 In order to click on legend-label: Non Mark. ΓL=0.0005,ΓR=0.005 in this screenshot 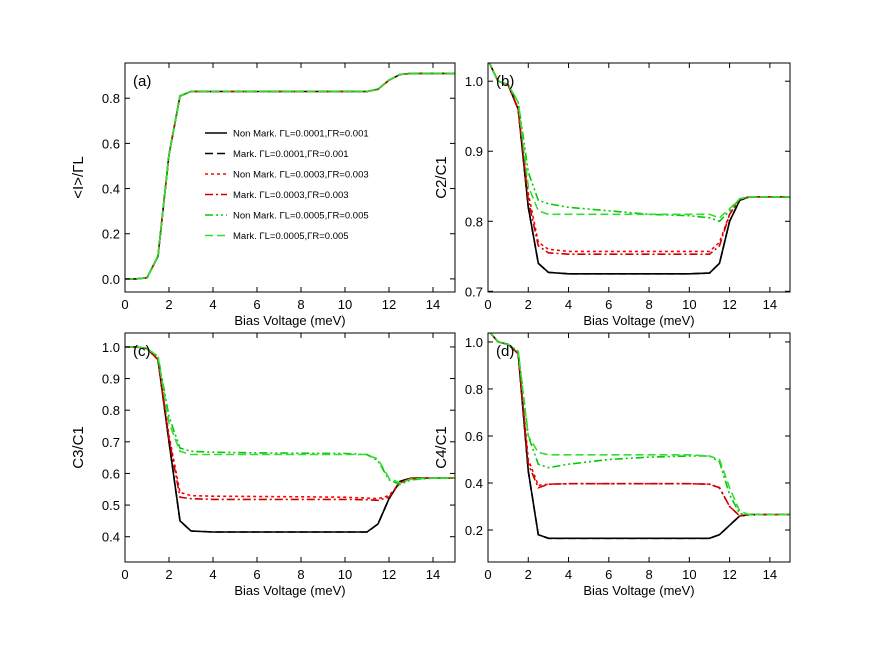, I will do `click(301, 216)`.